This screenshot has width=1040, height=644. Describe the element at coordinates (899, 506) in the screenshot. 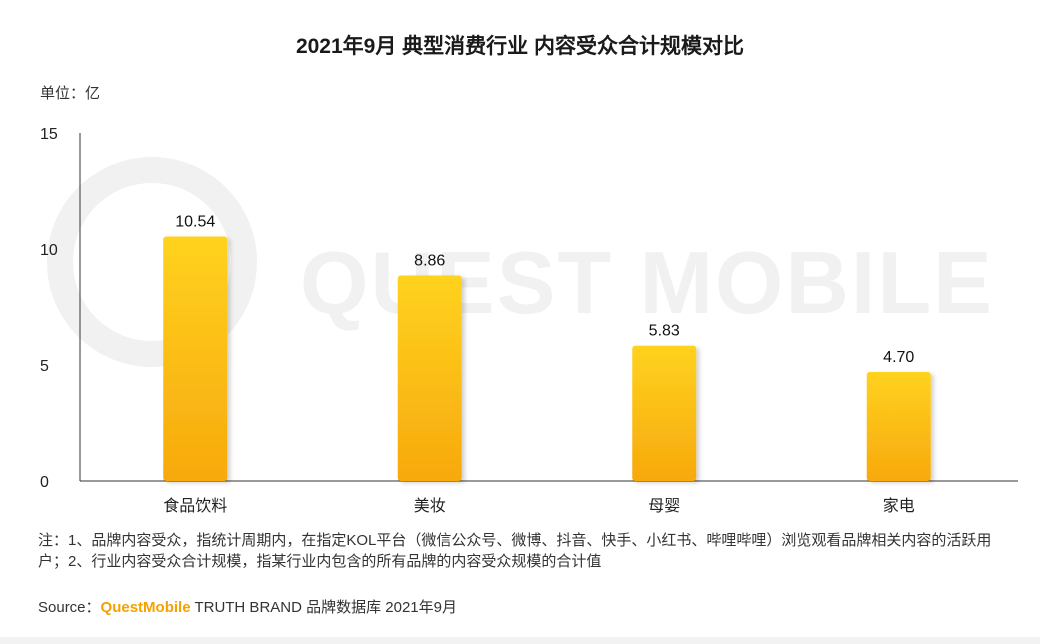

I see `x-tick-label: 家电` at that location.